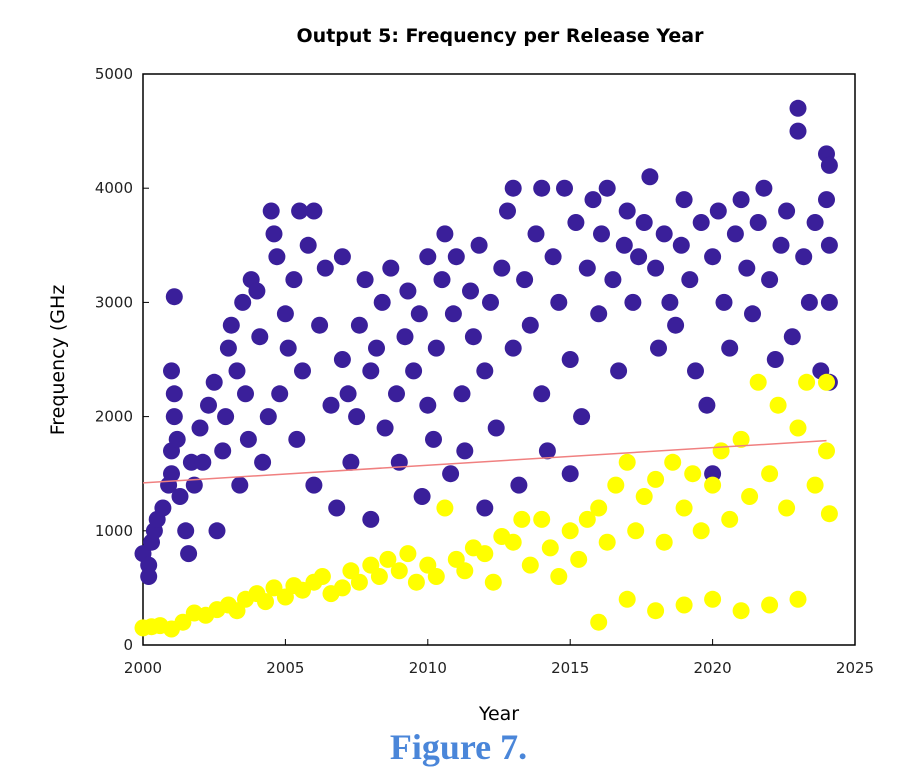 Image resolution: width=917 pixels, height=770 pixels. I want to click on x-tick-label: 2000, so click(143, 668).